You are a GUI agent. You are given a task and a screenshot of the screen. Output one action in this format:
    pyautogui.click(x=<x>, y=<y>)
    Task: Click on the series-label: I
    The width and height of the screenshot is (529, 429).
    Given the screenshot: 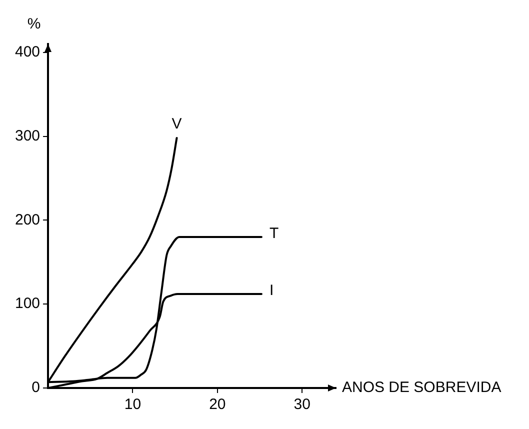 What is the action you would take?
    pyautogui.click(x=271, y=291)
    